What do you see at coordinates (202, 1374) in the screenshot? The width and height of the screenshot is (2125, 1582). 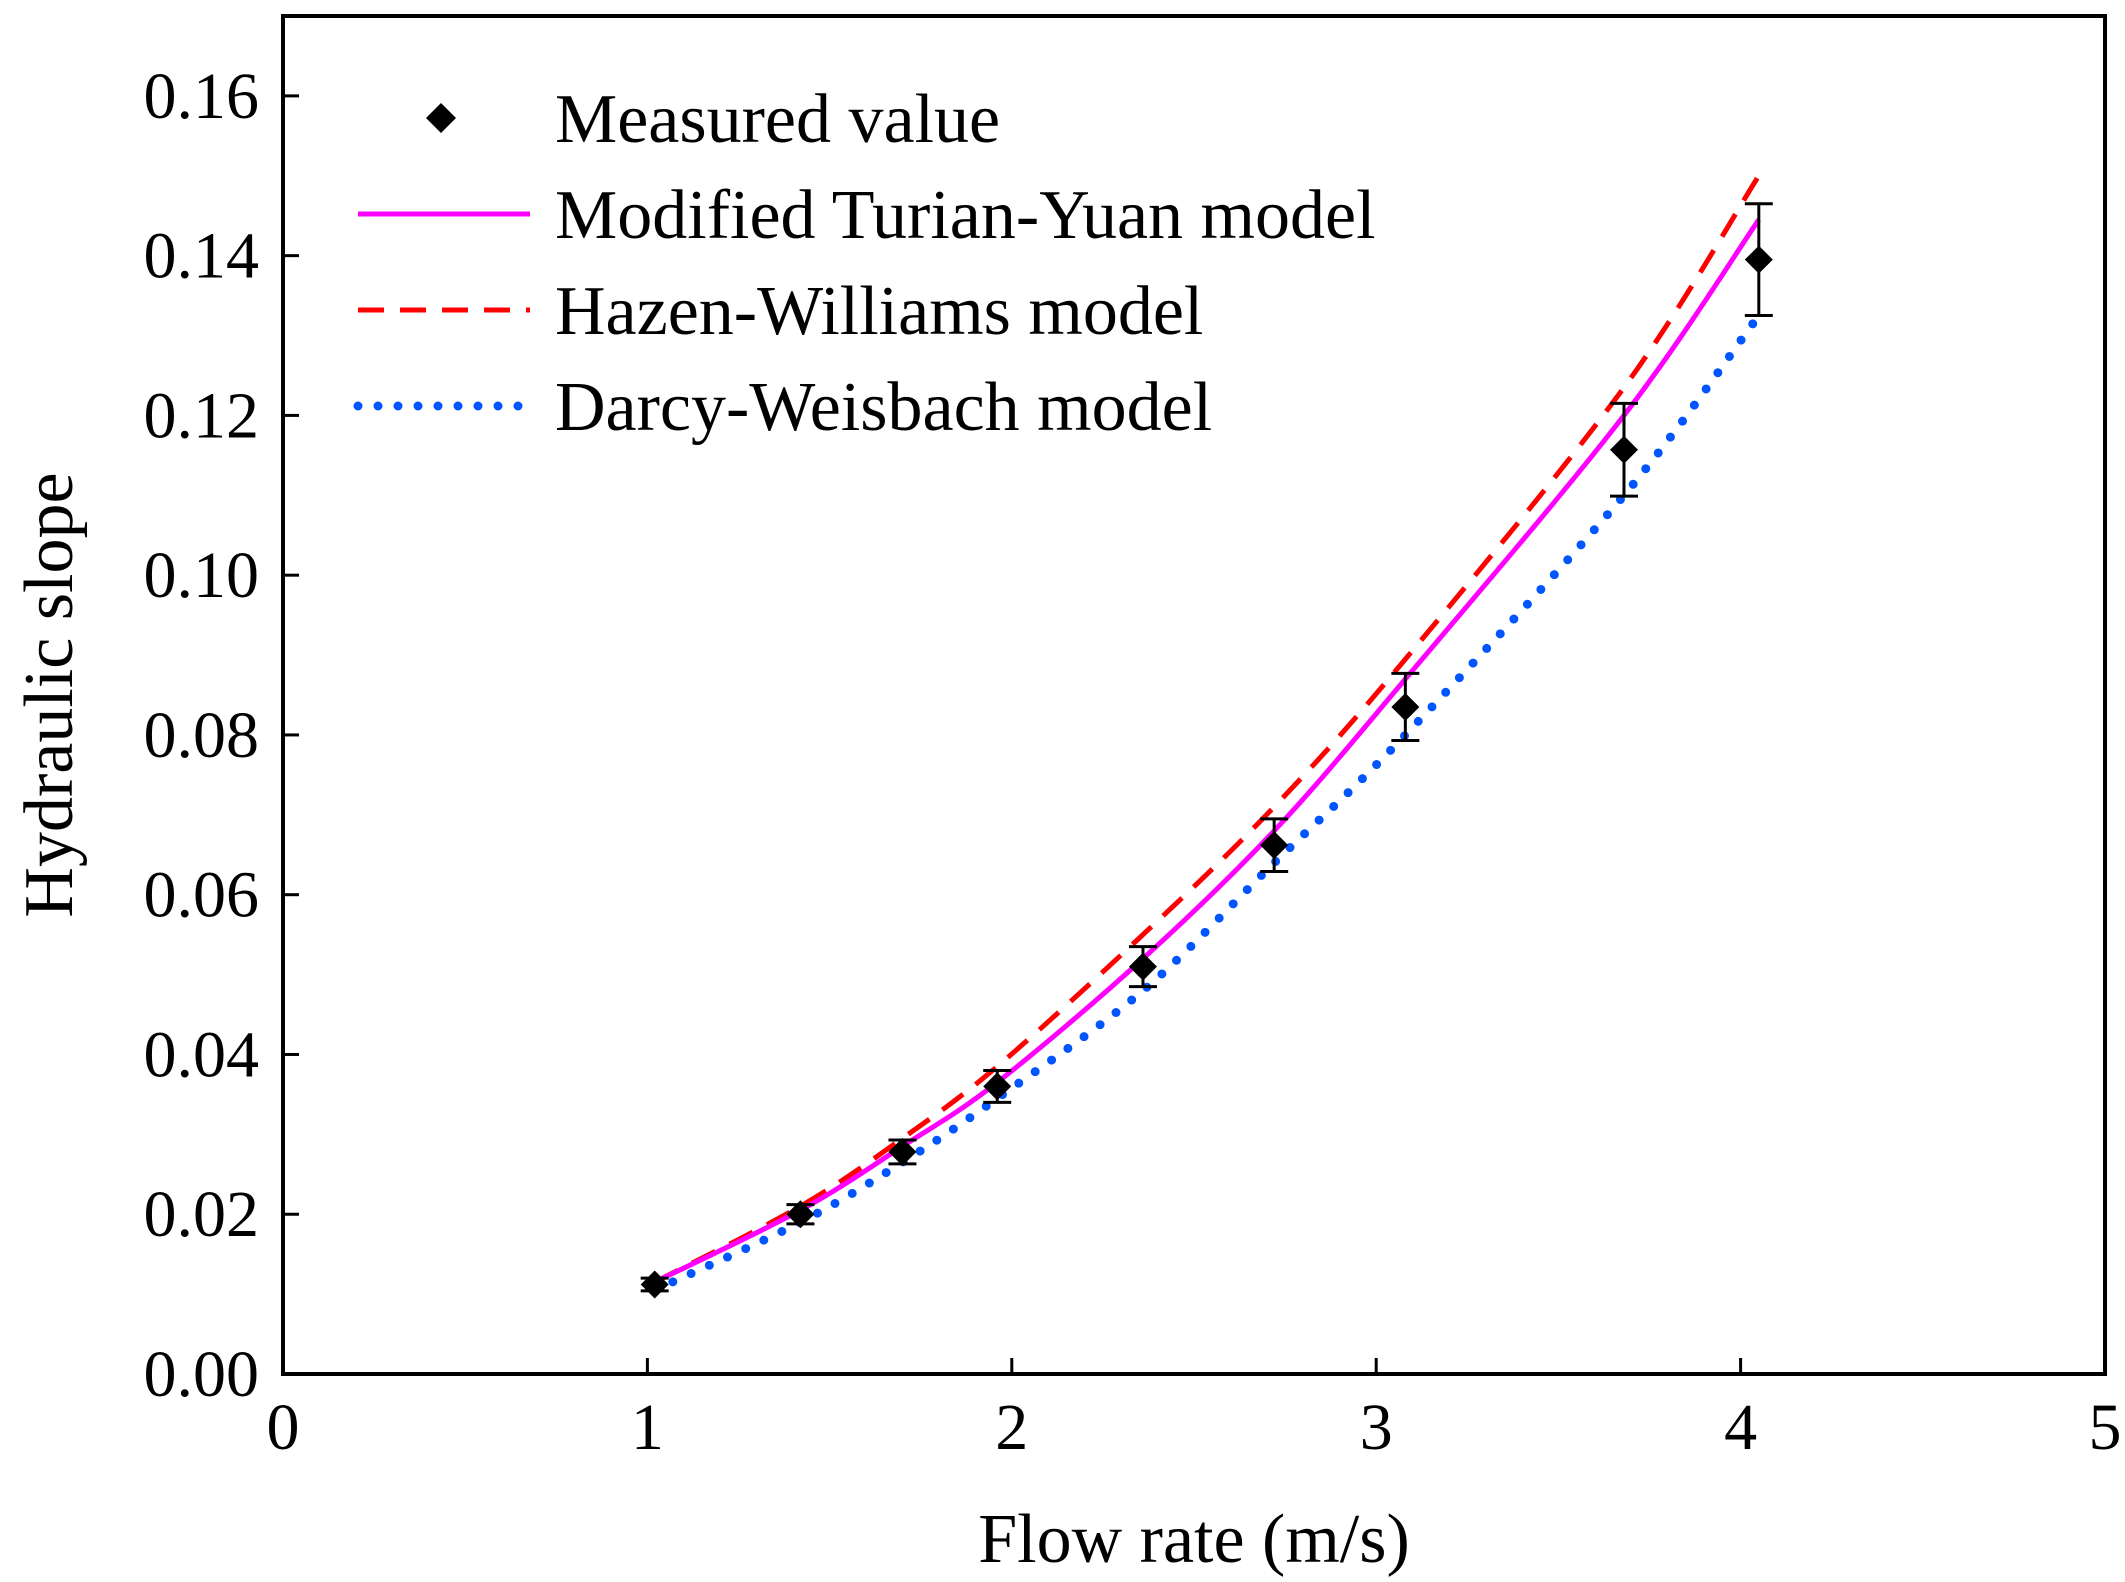 I see `y-tick-label: 0.00` at bounding box center [202, 1374].